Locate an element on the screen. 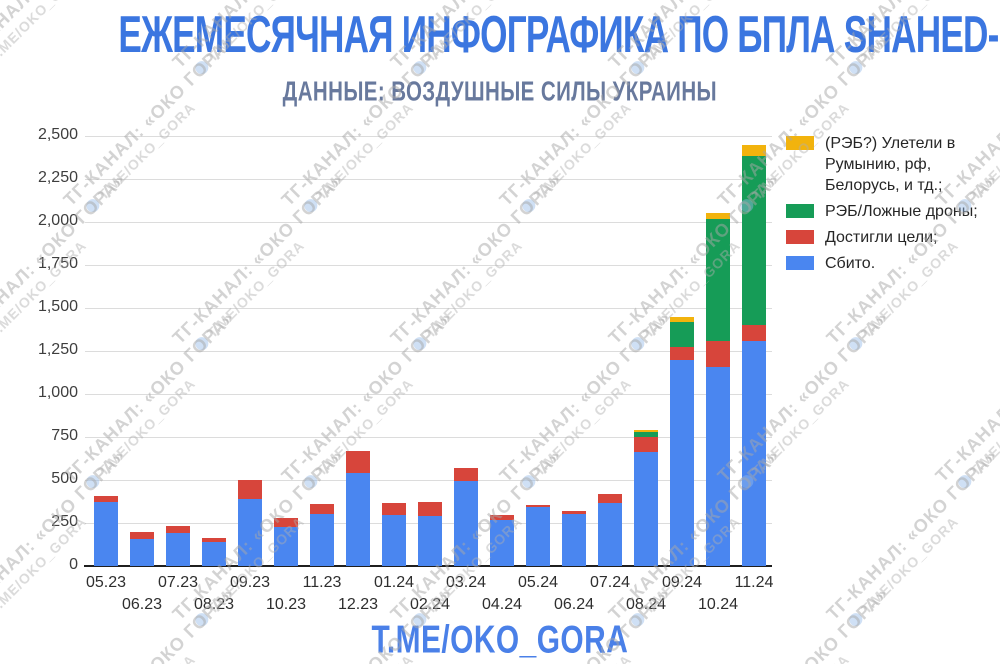 This screenshot has width=1000, height=664. bar-segment-hit_target-01.24 is located at coordinates (394, 509).